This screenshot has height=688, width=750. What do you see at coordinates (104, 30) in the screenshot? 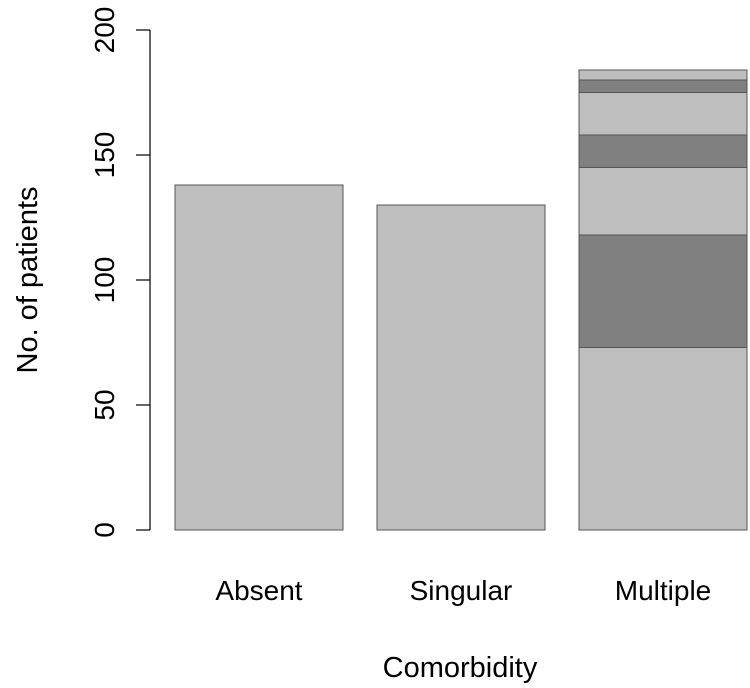
I see `y-tick-label: 200` at bounding box center [104, 30].